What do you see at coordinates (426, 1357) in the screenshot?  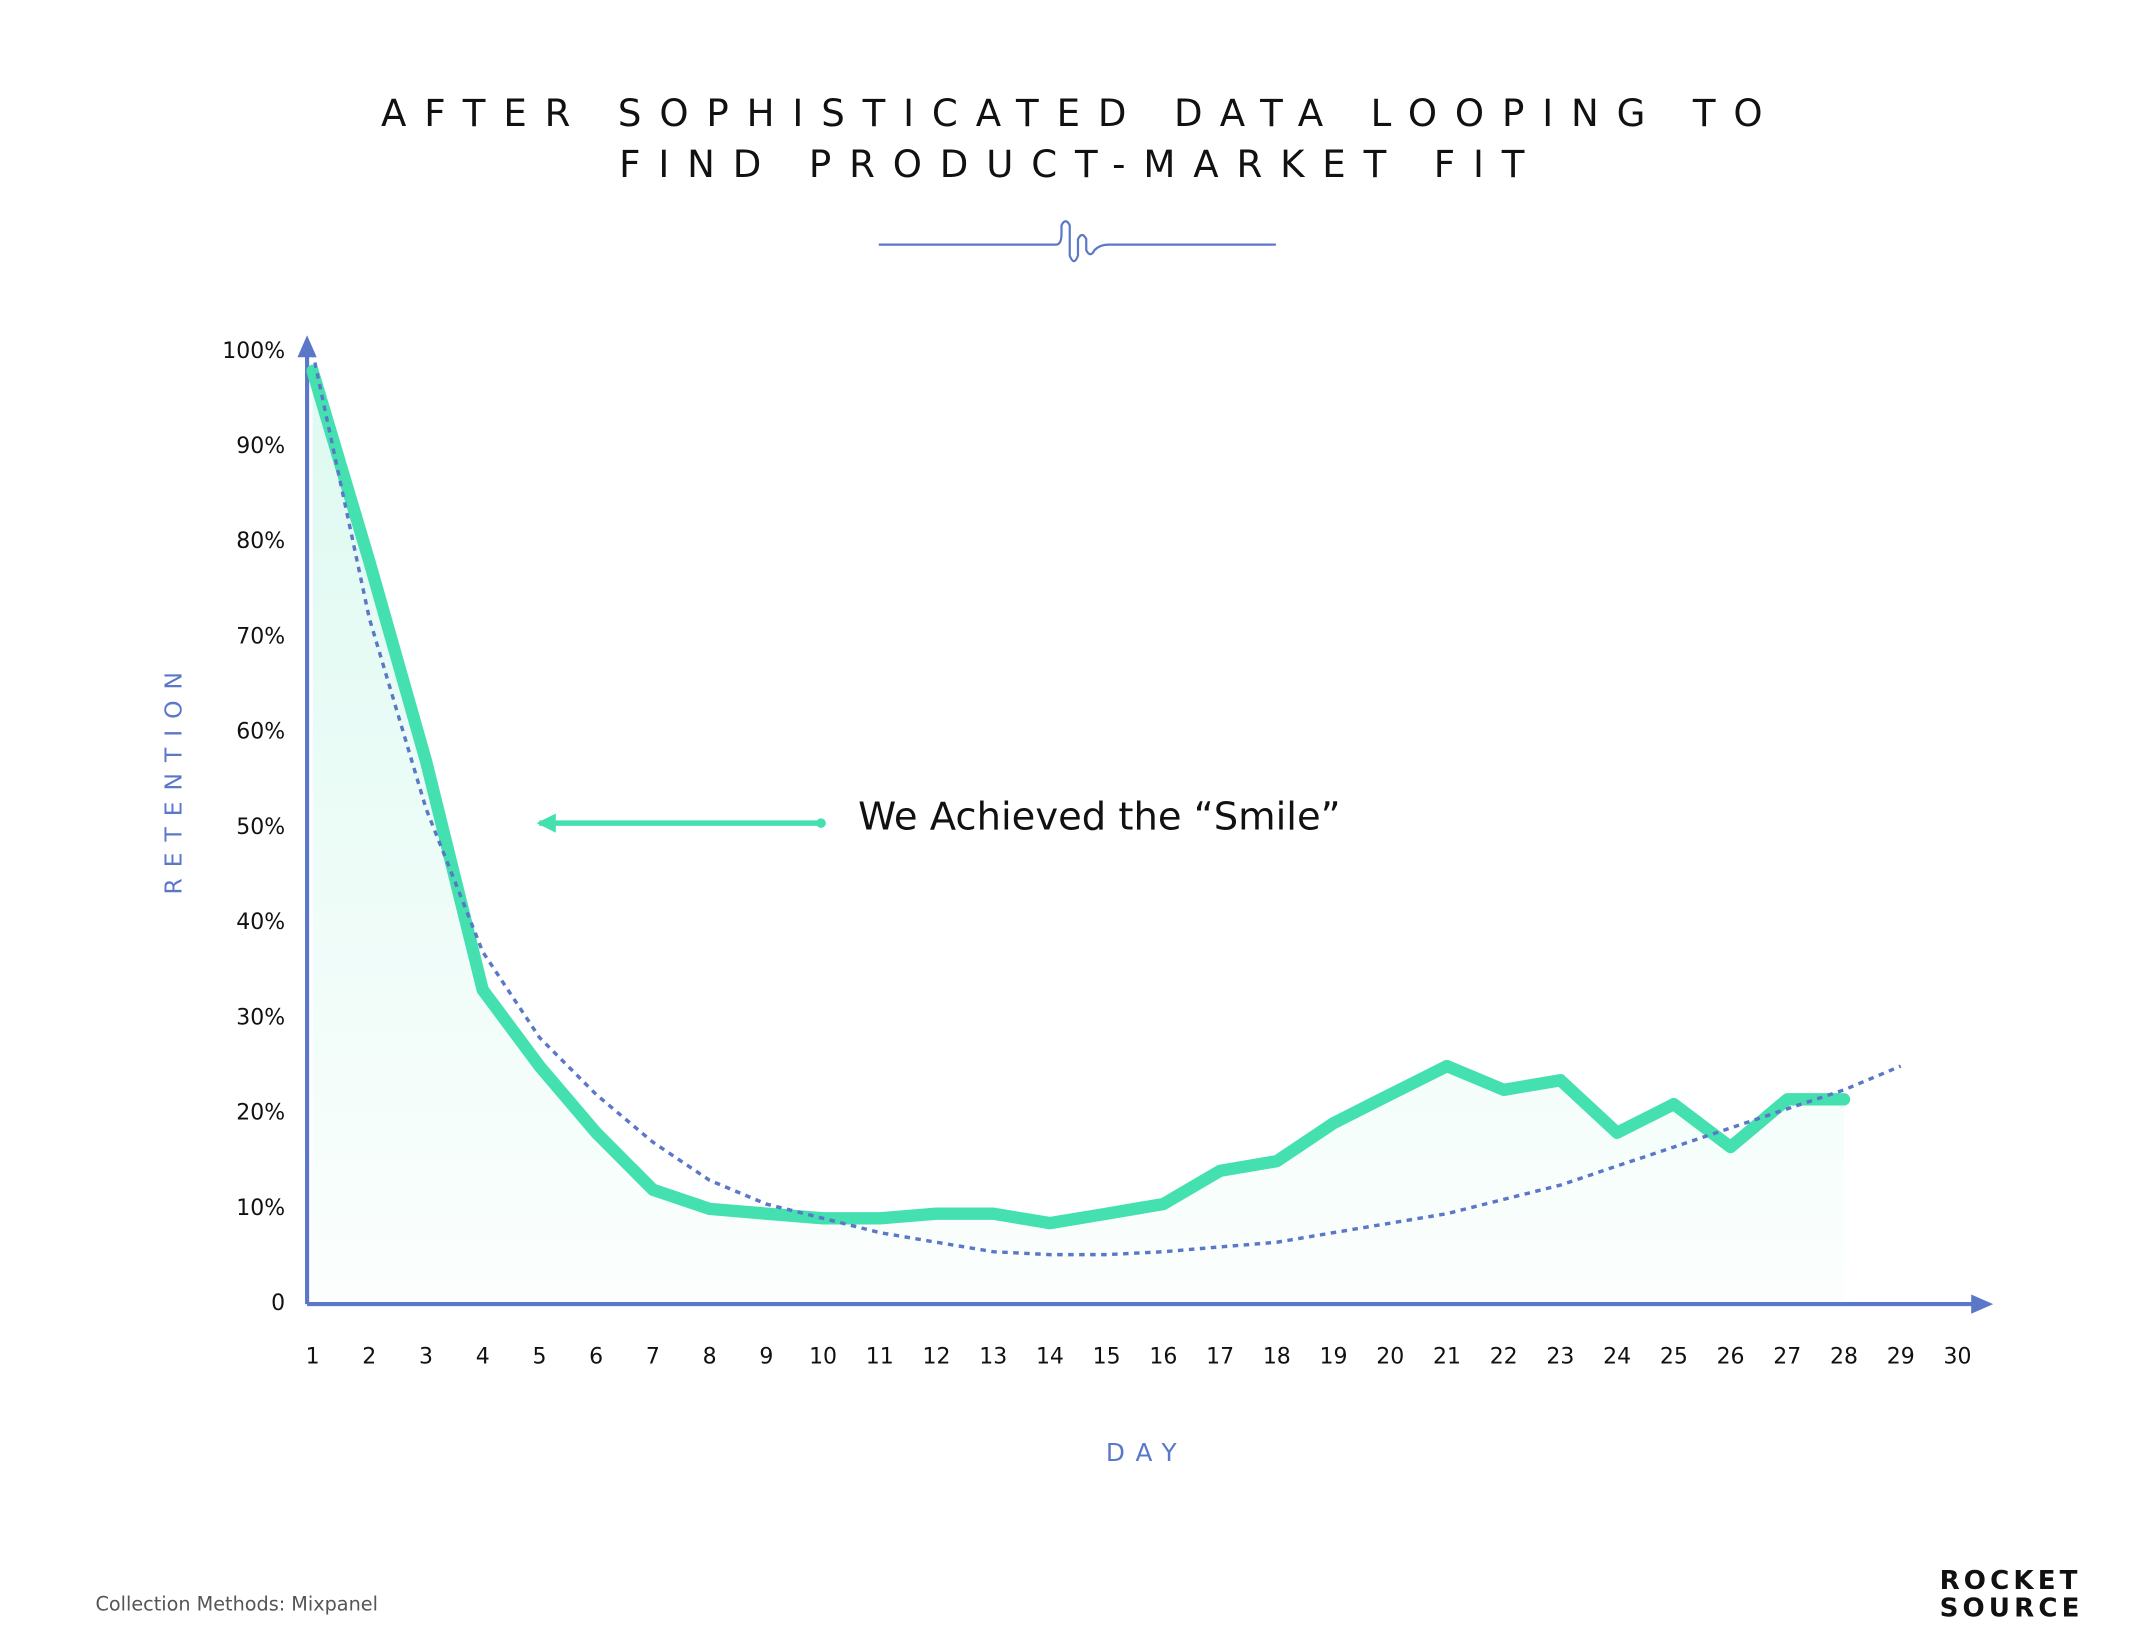 I see `x-tick-label: 3` at bounding box center [426, 1357].